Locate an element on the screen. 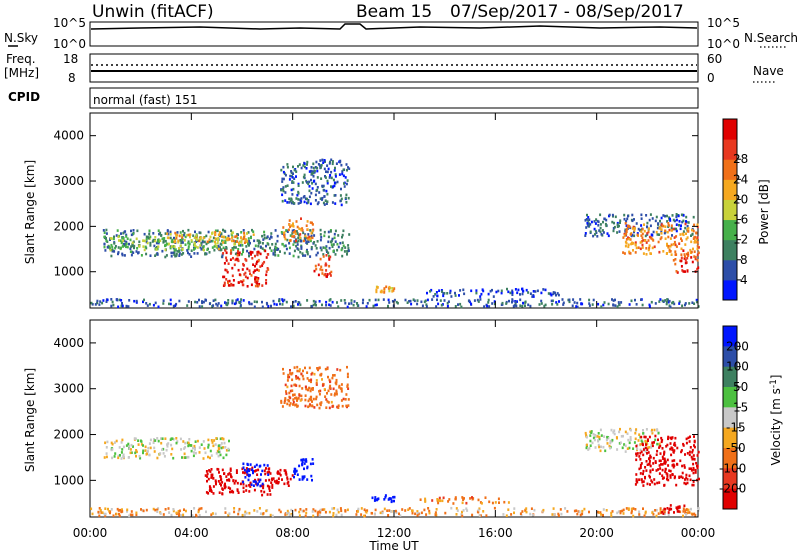  nave-right-tick-bottom: 0 is located at coordinates (711, 78).